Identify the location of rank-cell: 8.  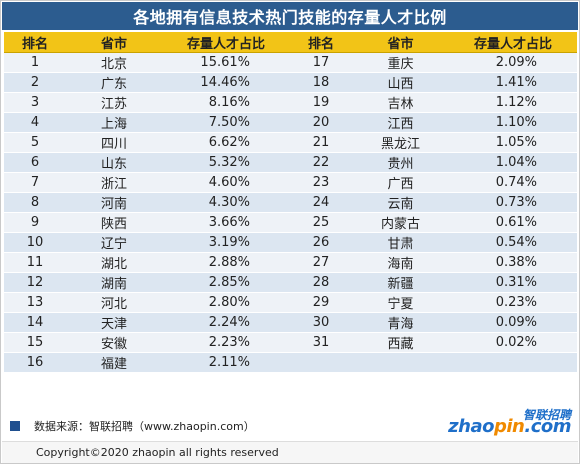
(35, 202).